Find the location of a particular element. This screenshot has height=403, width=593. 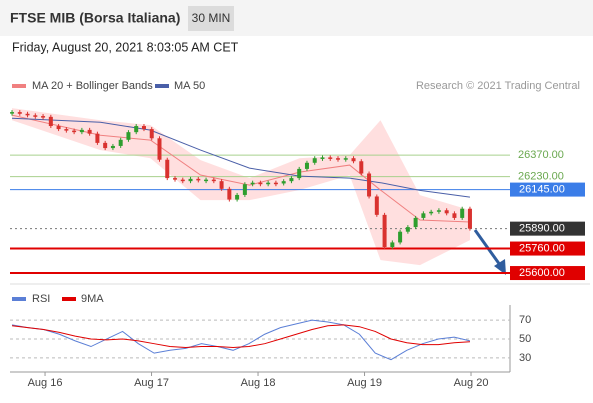

x-tick-label: Aug 16 is located at coordinates (45, 383).